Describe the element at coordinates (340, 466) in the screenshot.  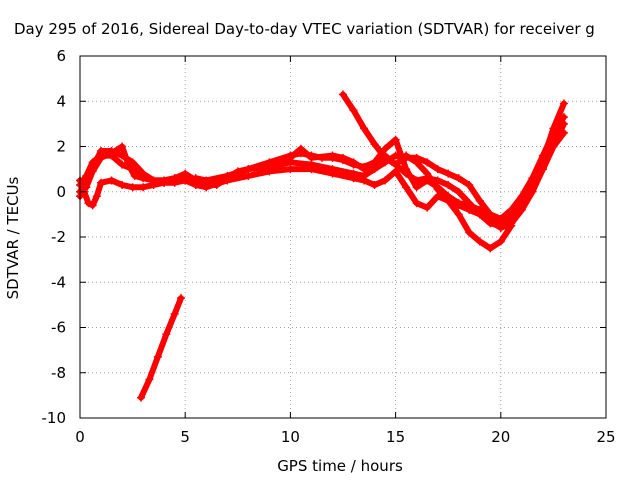
I see `x-axis-label: GPS time / hours` at that location.